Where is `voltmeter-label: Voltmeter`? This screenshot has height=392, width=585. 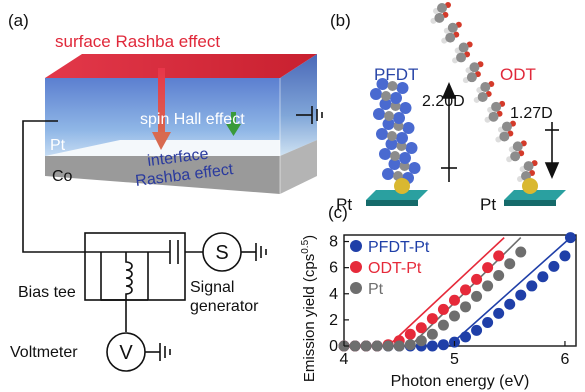
voltmeter-label: Voltmeter is located at coordinates (44, 352).